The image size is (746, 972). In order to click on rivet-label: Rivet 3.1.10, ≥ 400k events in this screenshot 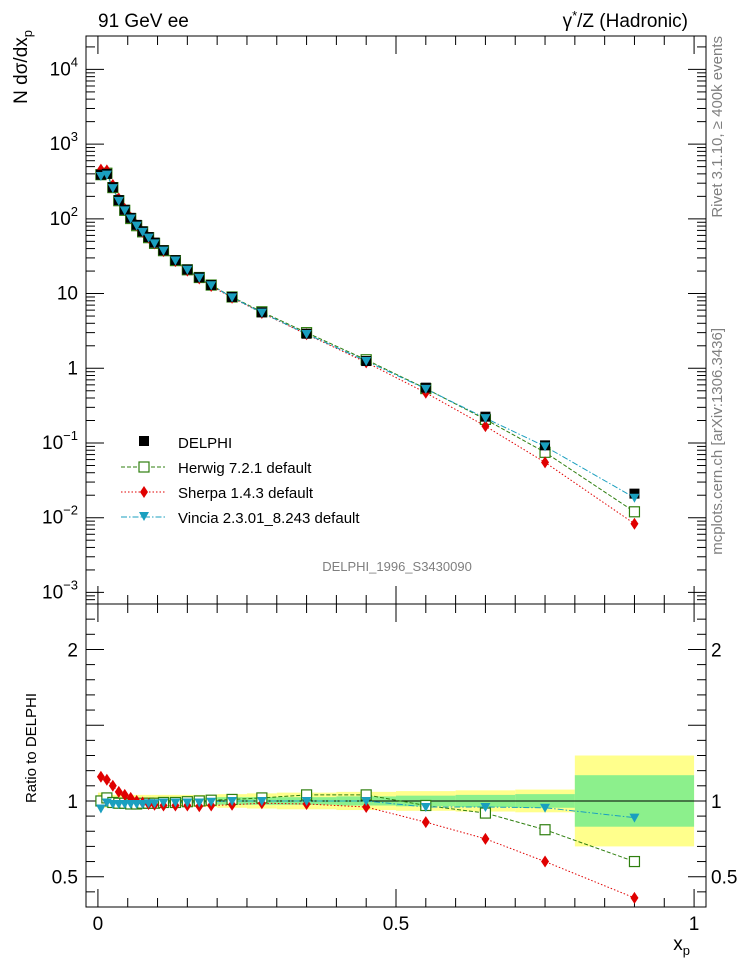, I will do `click(717, 127)`.